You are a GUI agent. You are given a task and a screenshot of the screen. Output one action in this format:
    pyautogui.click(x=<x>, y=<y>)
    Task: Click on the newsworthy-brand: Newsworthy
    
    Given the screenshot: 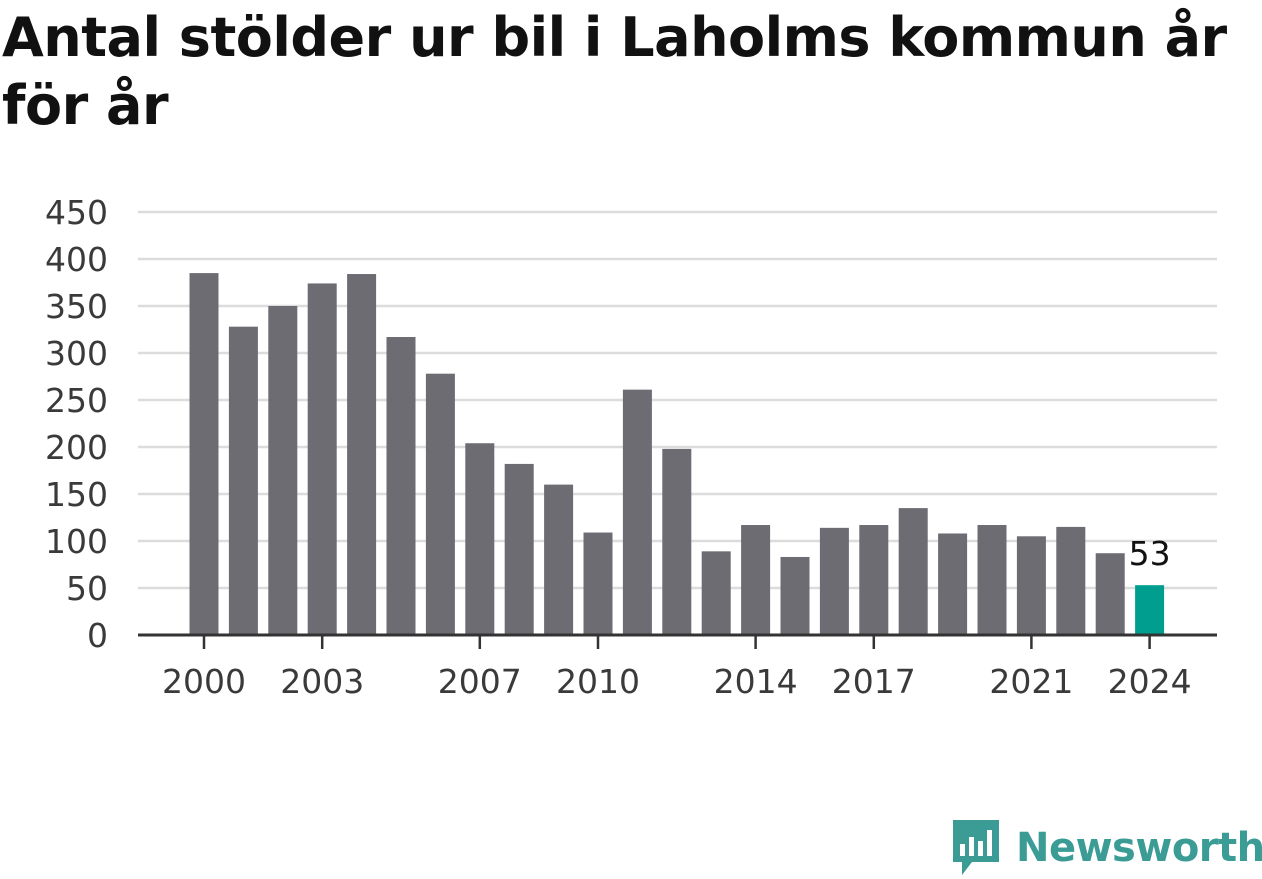 What is the action you would take?
    pyautogui.click(x=1106, y=848)
    